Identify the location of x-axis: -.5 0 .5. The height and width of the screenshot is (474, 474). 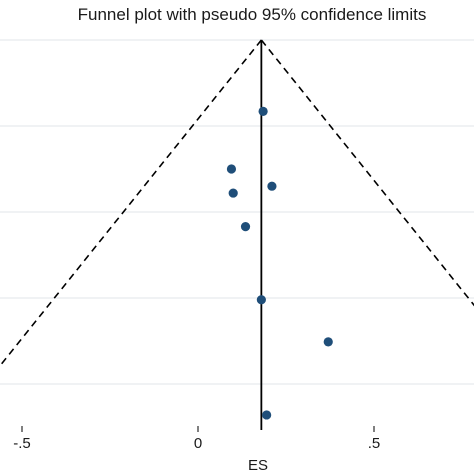
(196, 439).